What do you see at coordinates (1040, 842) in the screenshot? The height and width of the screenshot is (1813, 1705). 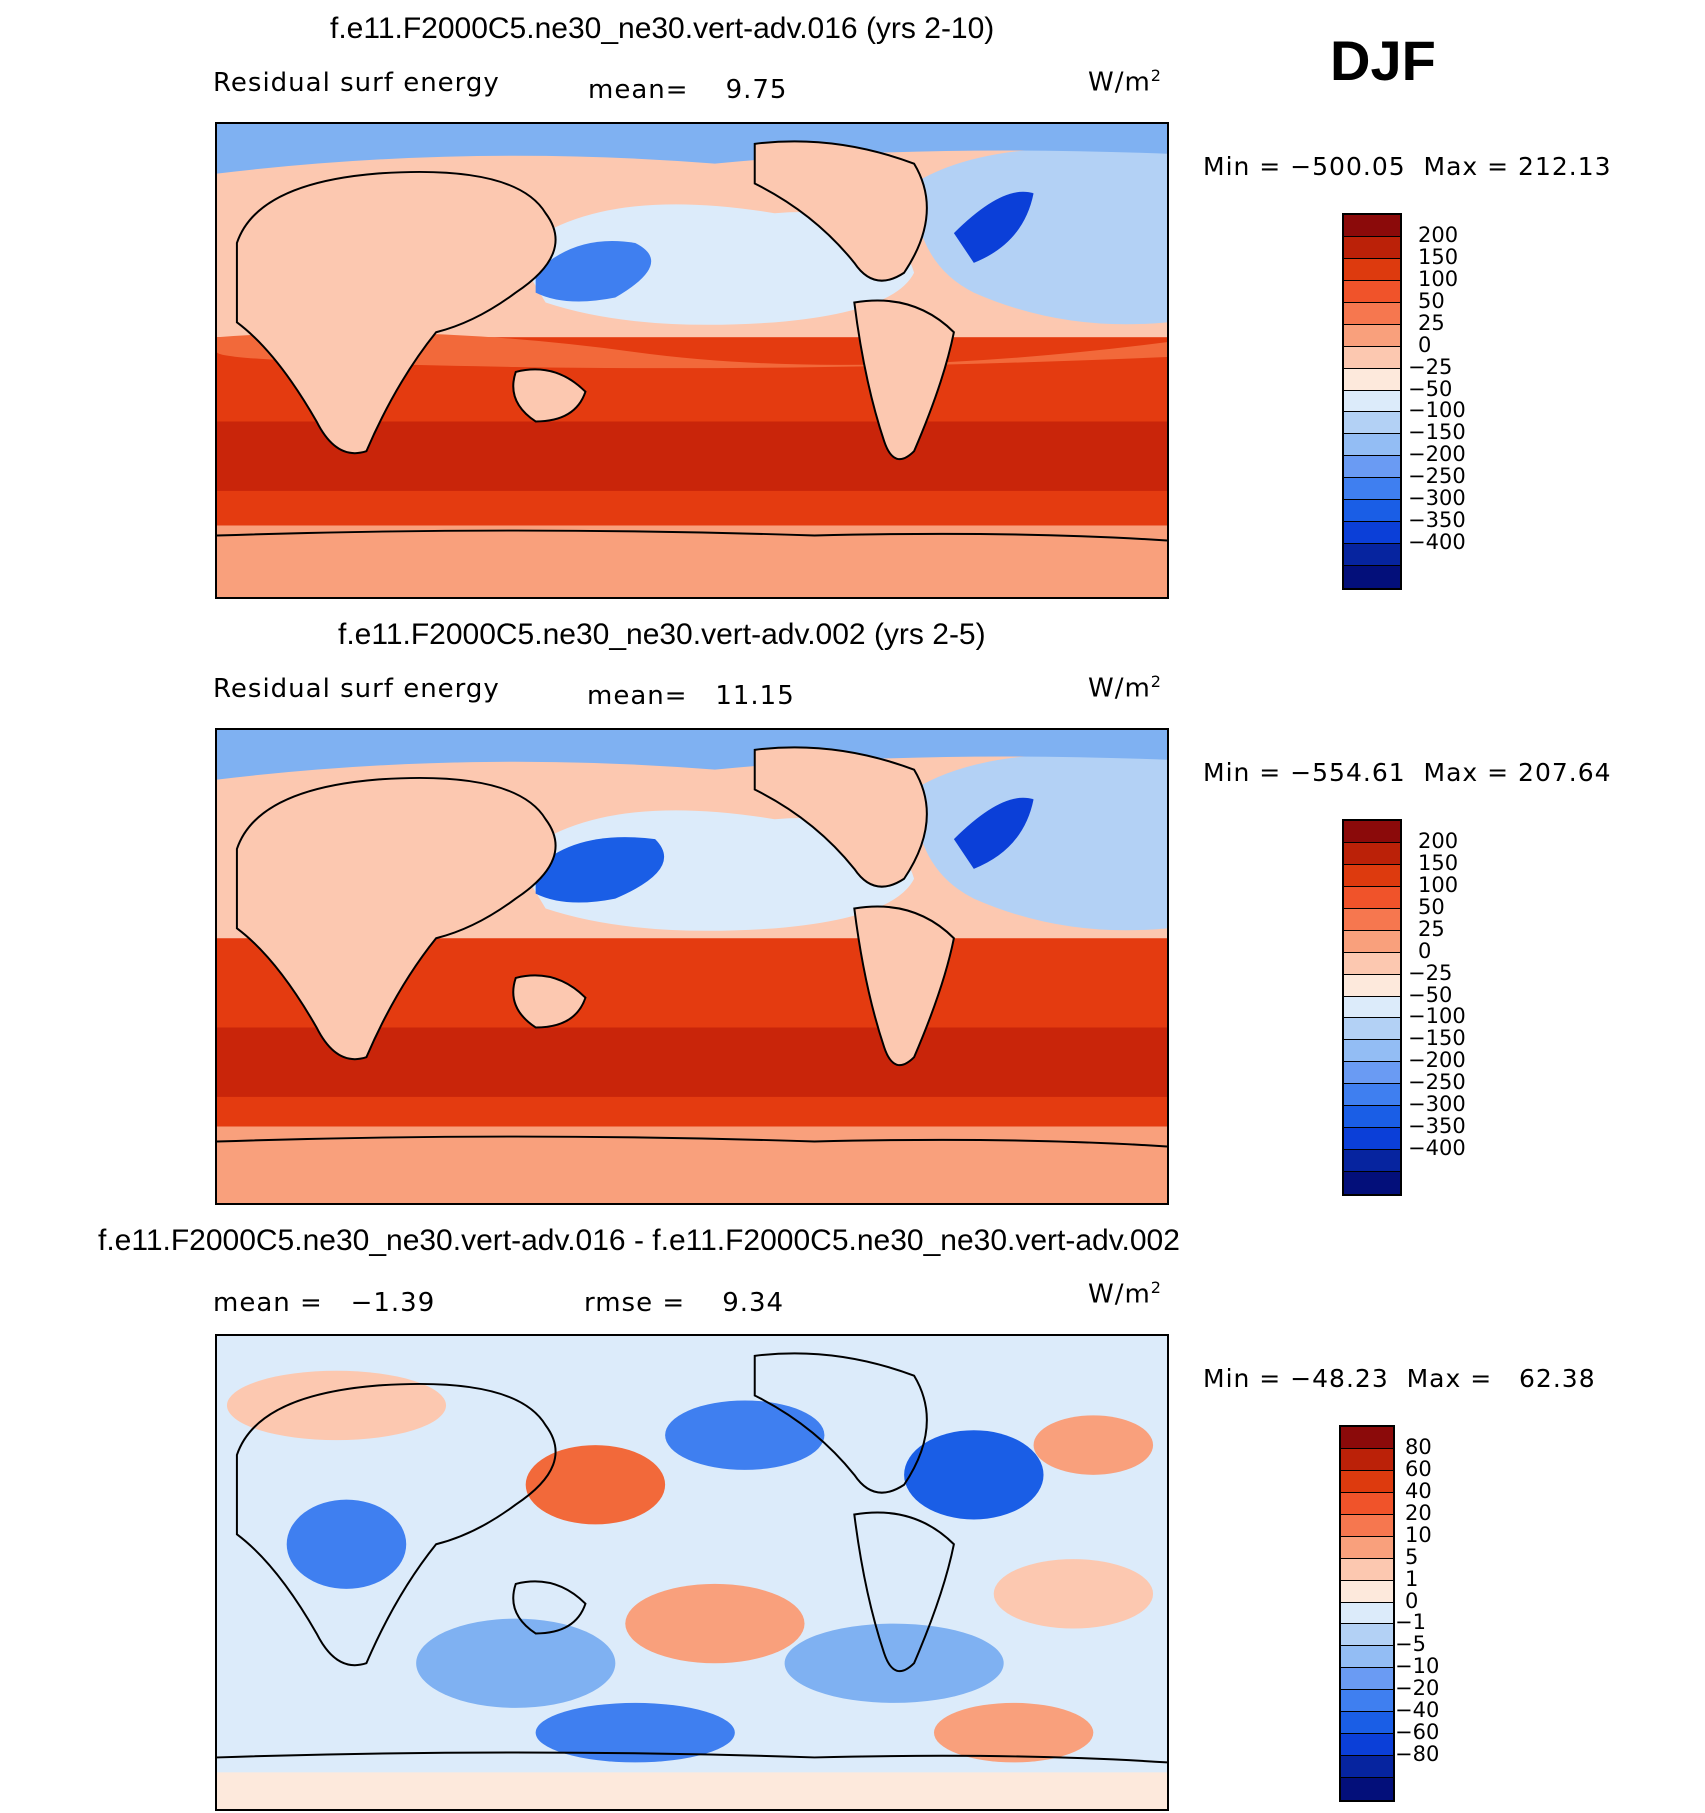 I see `north-atlantic-cool` at bounding box center [1040, 842].